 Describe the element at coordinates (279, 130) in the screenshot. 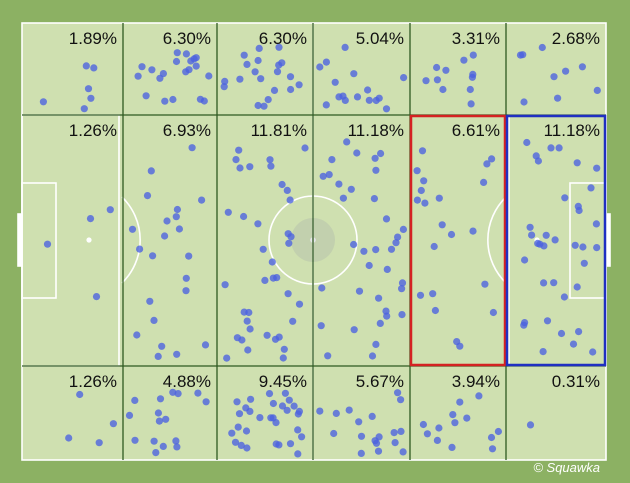

I see `zone-label: 11.81%` at that location.